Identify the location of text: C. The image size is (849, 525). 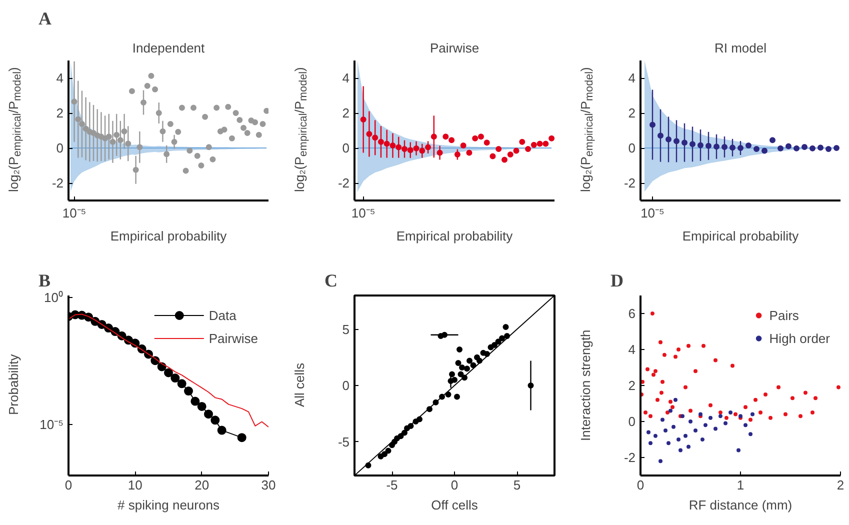
(331, 280).